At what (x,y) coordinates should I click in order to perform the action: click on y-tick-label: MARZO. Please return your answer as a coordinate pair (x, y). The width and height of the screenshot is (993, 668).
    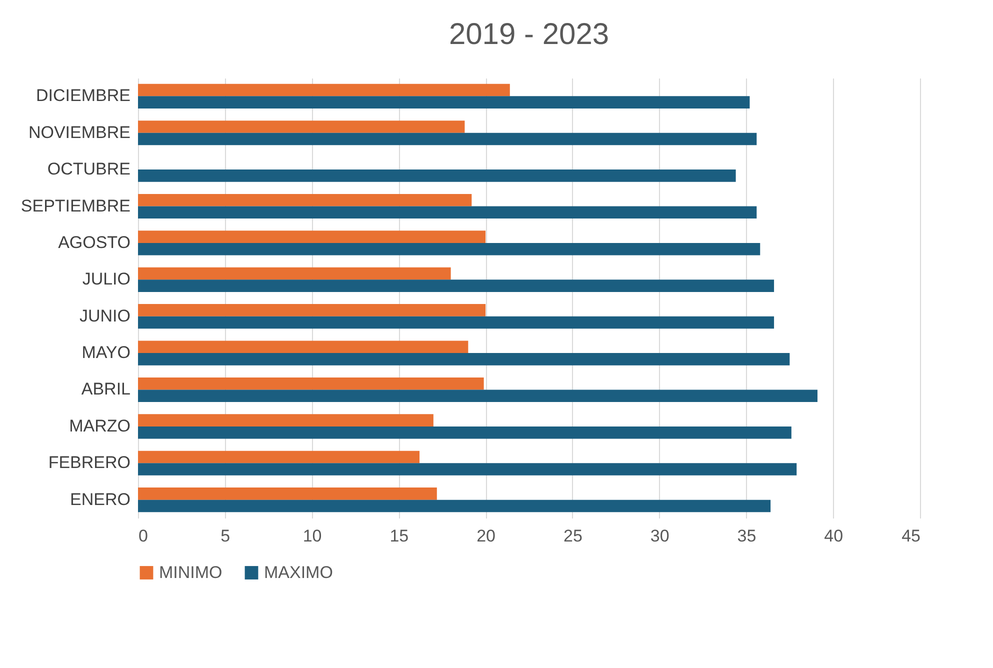
    Looking at the image, I should click on (99, 426).